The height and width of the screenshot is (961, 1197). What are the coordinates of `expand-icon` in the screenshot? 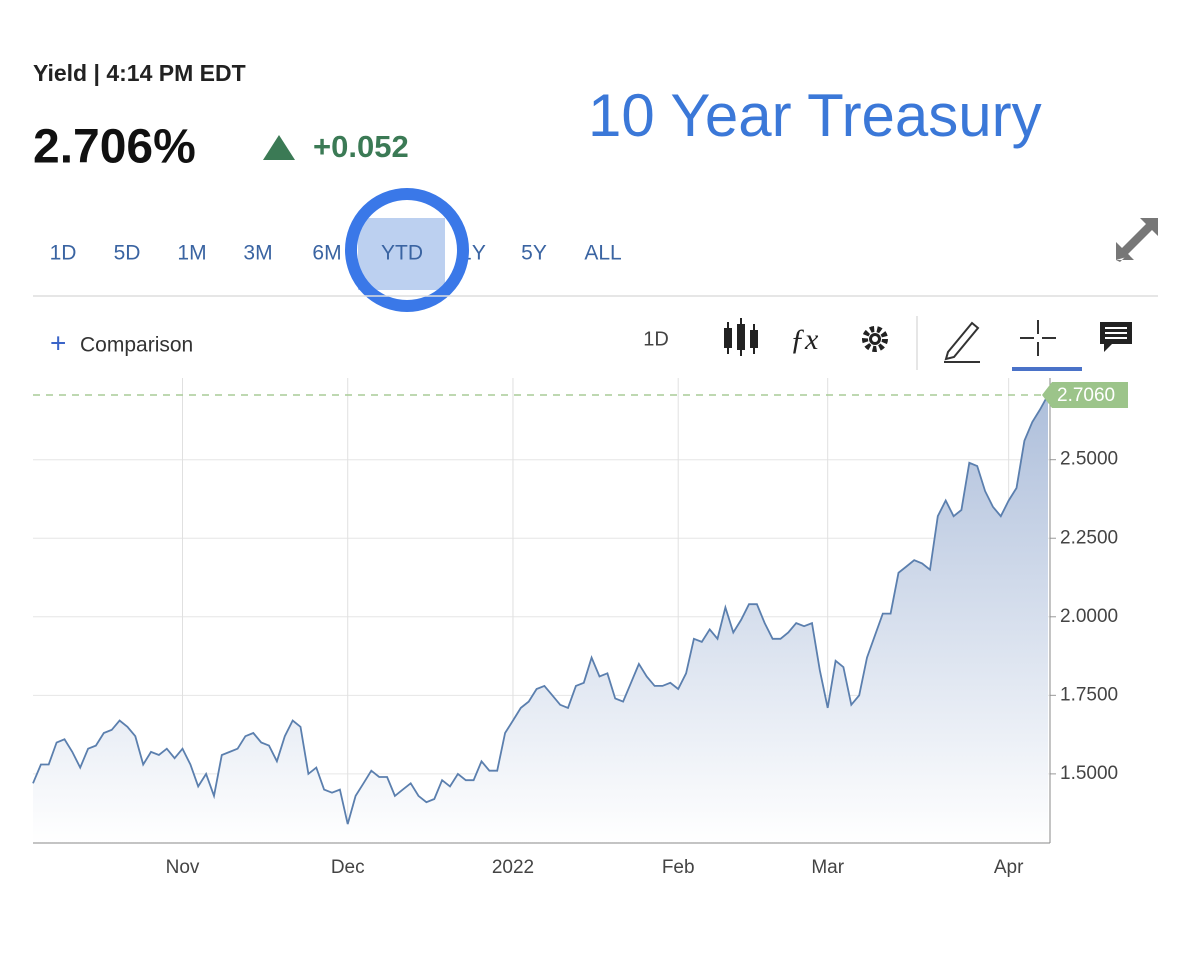 It's located at (1137, 240).